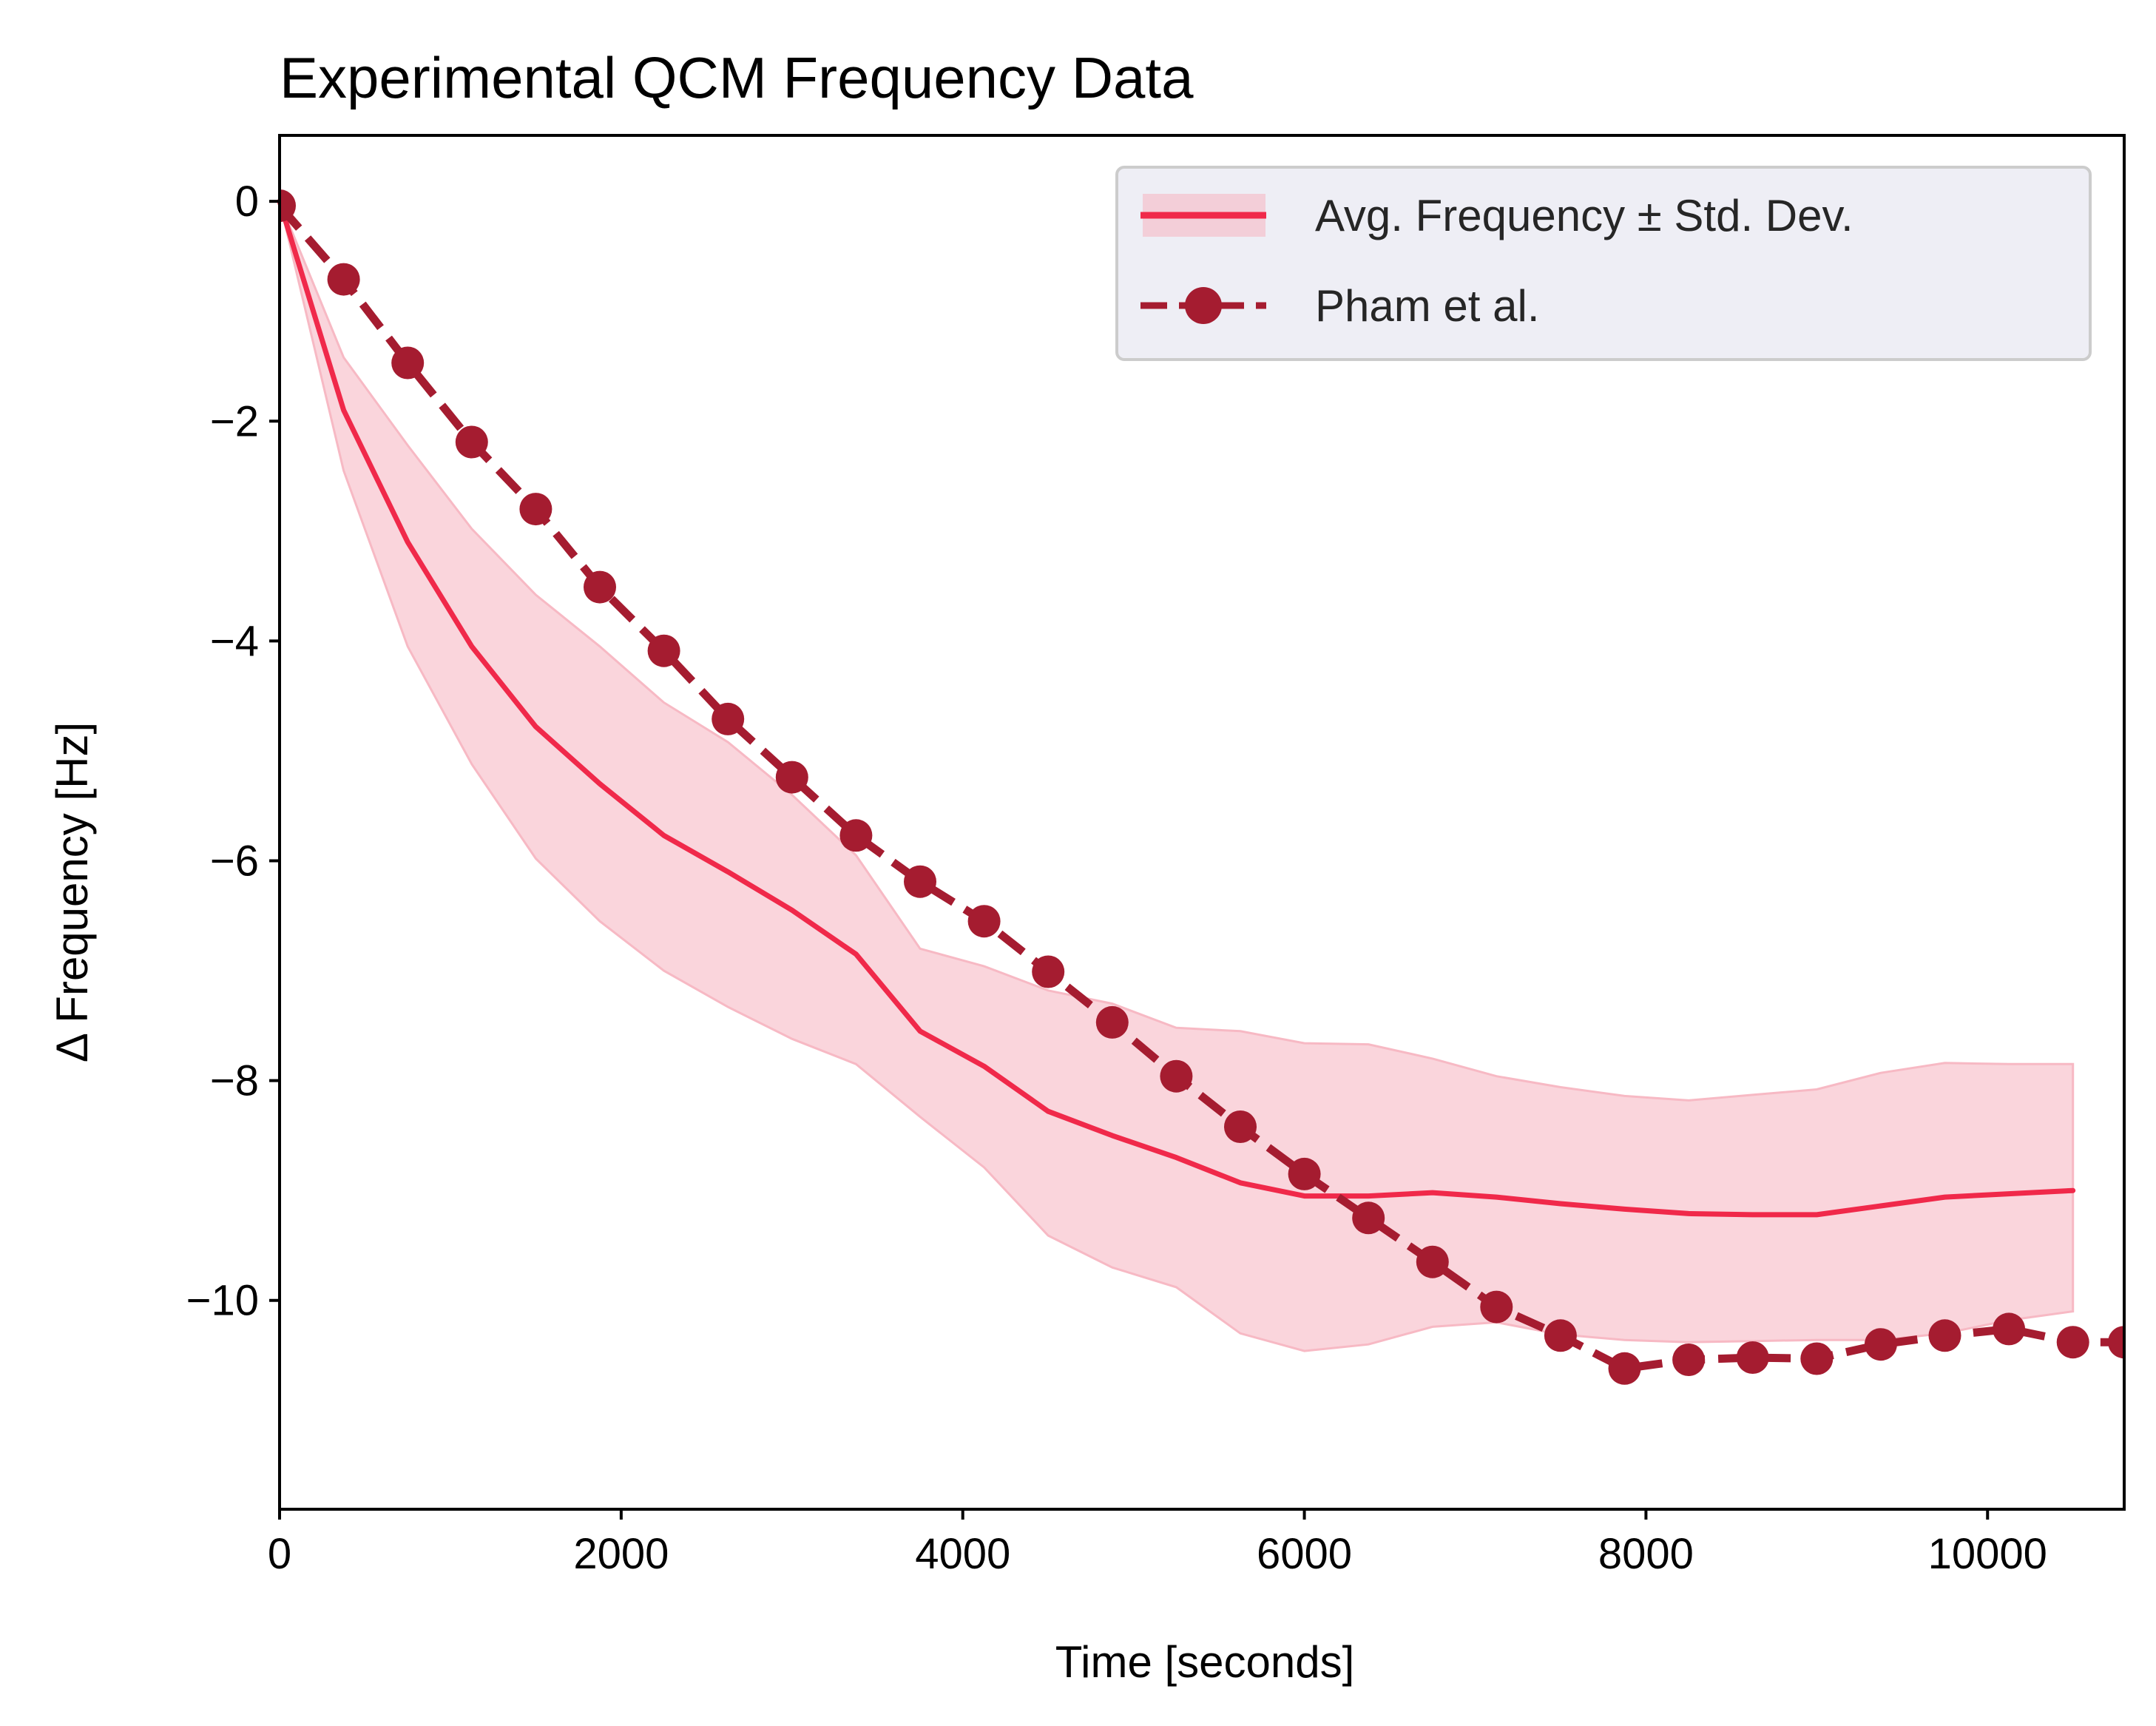  What do you see at coordinates (1205, 1662) in the screenshot?
I see `x-axis-label: Time [seconds]` at bounding box center [1205, 1662].